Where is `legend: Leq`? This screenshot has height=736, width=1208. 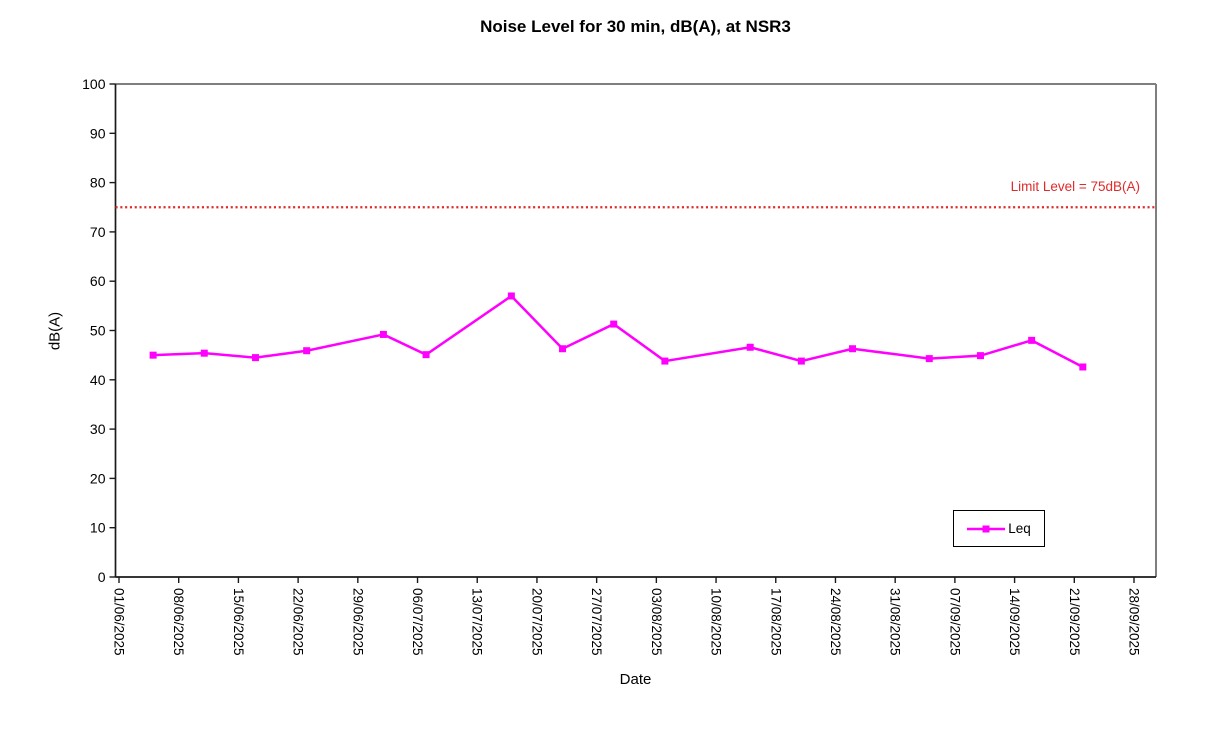 legend: Leq is located at coordinates (999, 528).